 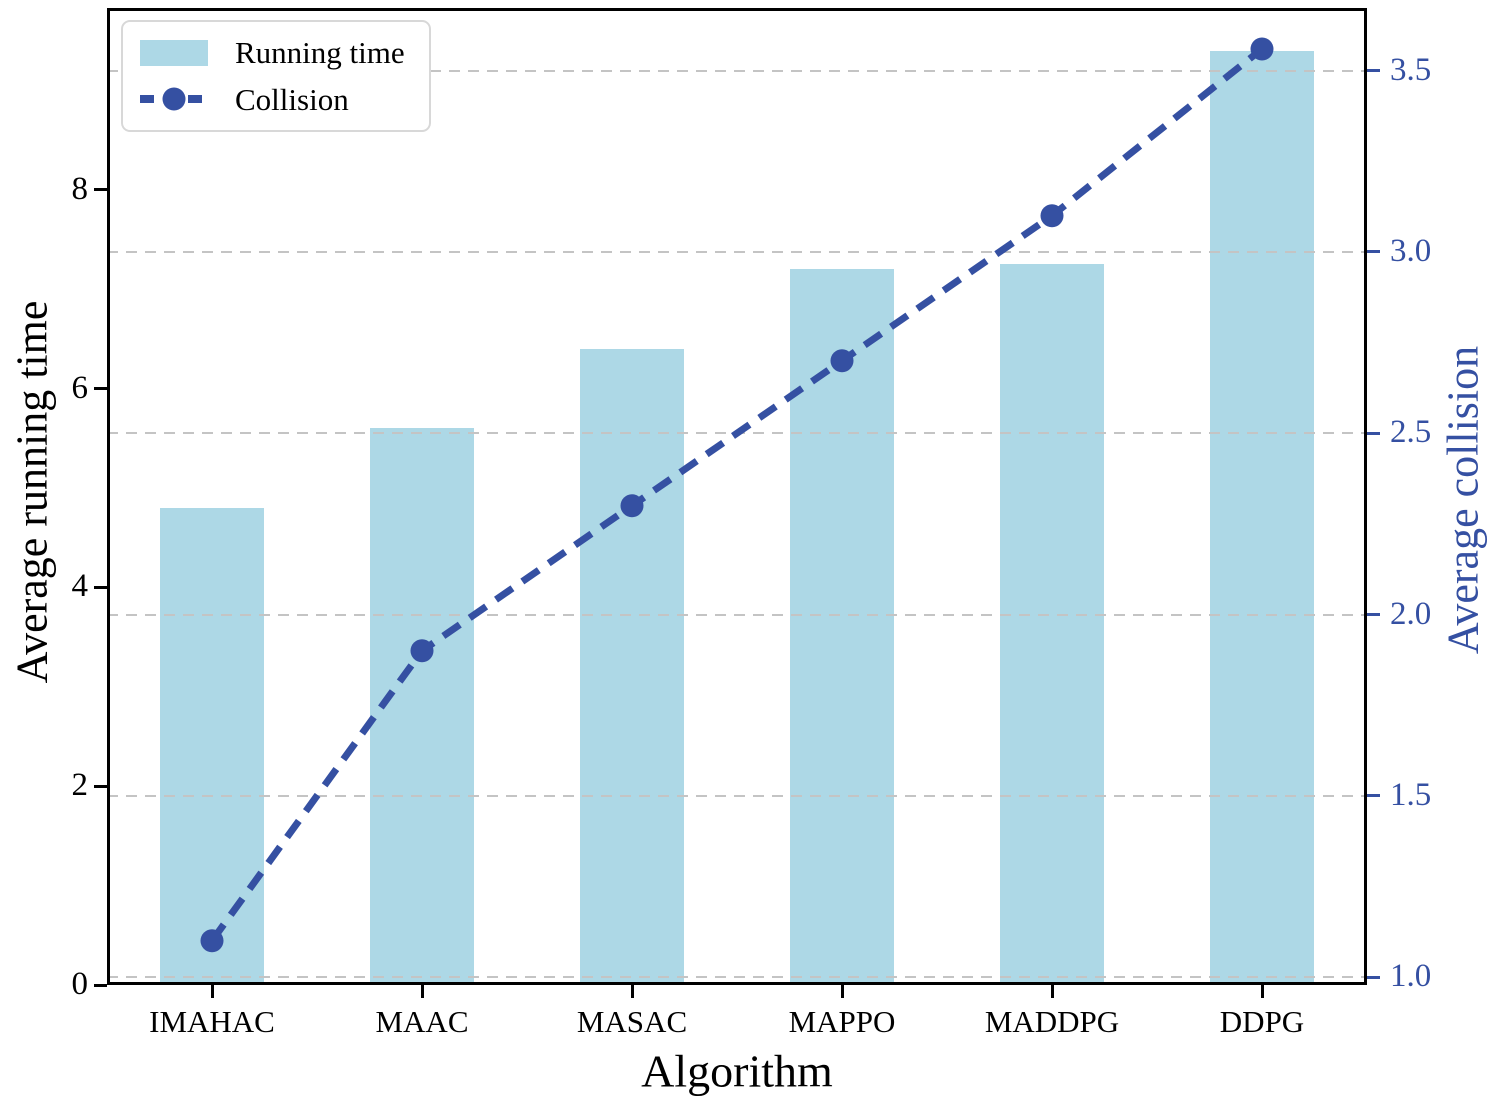 What do you see at coordinates (842, 1021) in the screenshot?
I see `x-axis-tick-label: MAPPO` at bounding box center [842, 1021].